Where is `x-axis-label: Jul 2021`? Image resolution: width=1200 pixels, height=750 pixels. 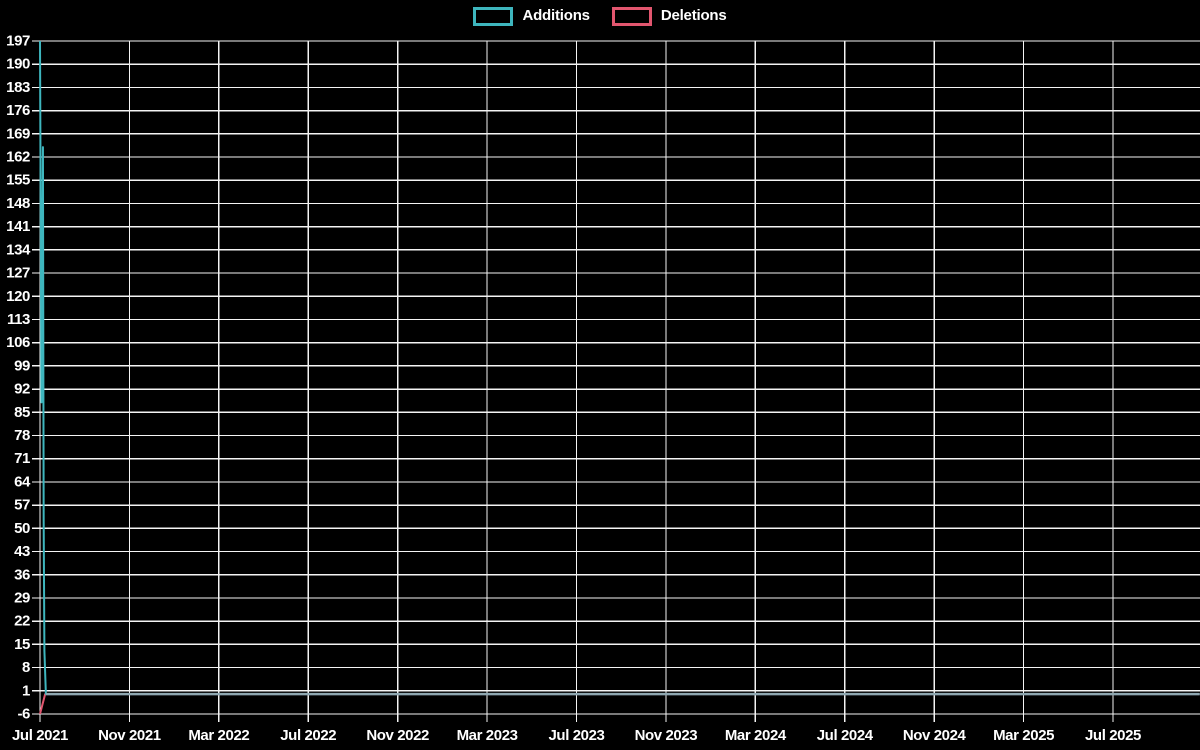
x-axis-label: Jul 2021 is located at coordinates (40, 735).